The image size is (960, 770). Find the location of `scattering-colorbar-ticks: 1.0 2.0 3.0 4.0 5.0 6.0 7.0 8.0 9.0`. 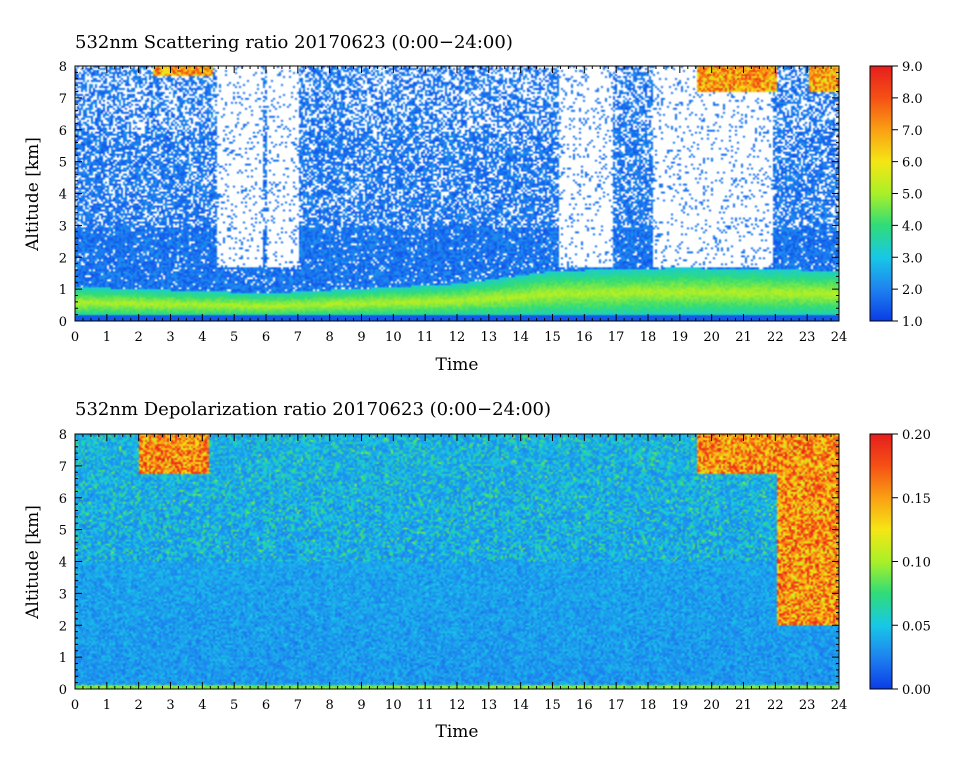

scattering-colorbar-ticks: 1.0 2.0 3.0 4.0 5.0 6.0 7.0 8.0 9.0 is located at coordinates (907, 195).